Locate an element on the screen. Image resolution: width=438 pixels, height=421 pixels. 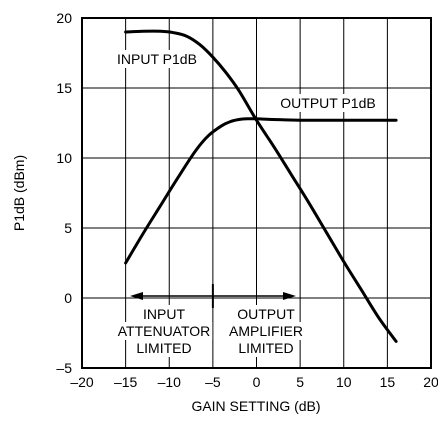
output-amplifier-limited-label: LIMITED is located at coordinates (265, 348).